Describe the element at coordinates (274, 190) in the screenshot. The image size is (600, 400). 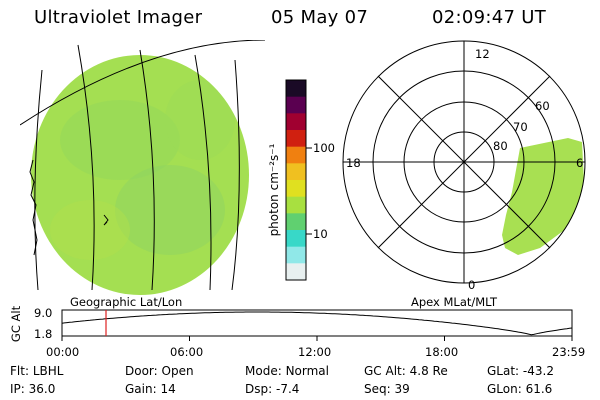
I see `colorbar-unit-label: photon cm⁻²s⁻¹` at that location.